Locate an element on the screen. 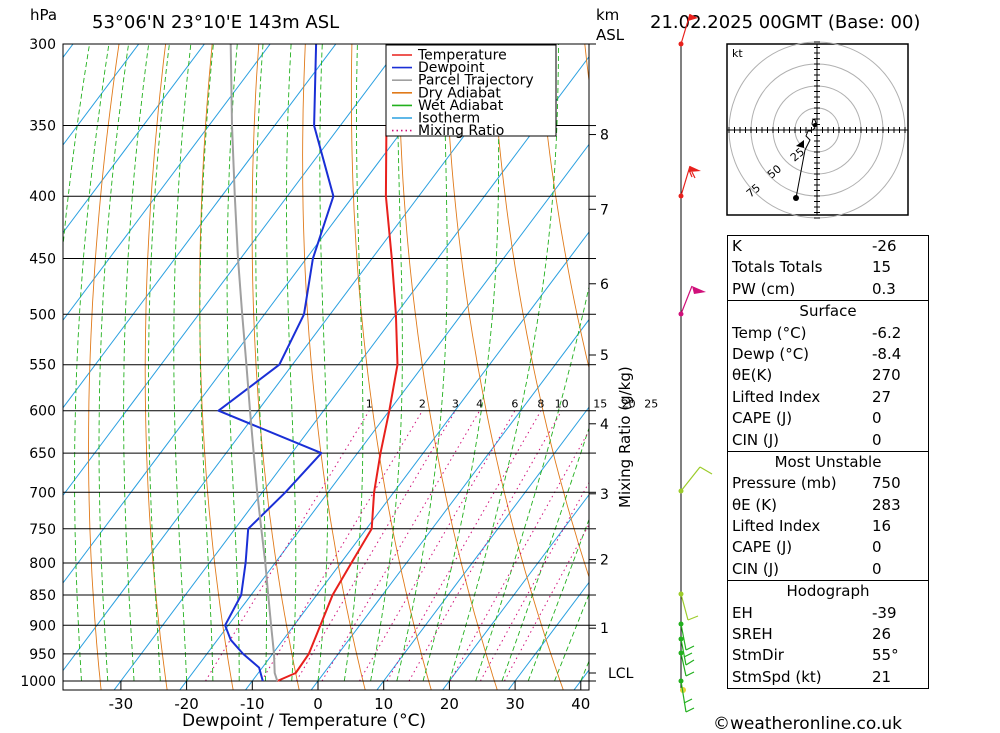 The width and height of the screenshot is (1000, 733). height-label-4: 4 is located at coordinates (604, 425).